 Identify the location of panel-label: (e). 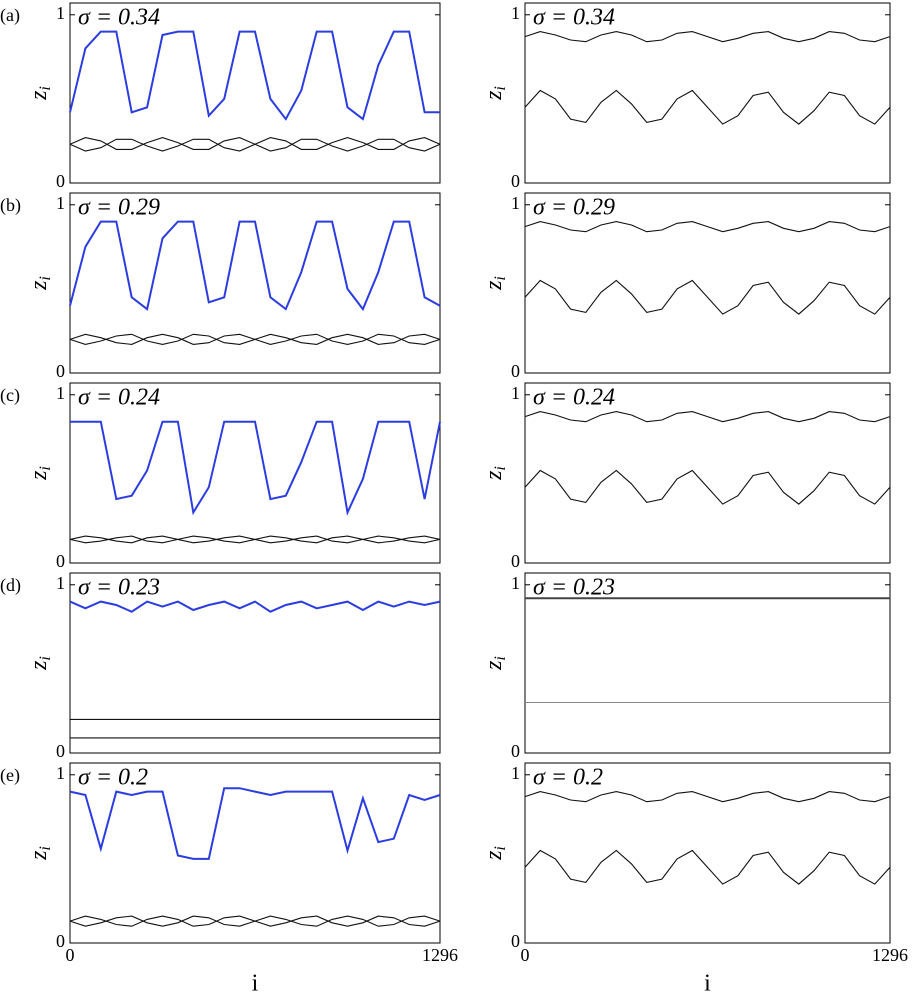
(10, 775).